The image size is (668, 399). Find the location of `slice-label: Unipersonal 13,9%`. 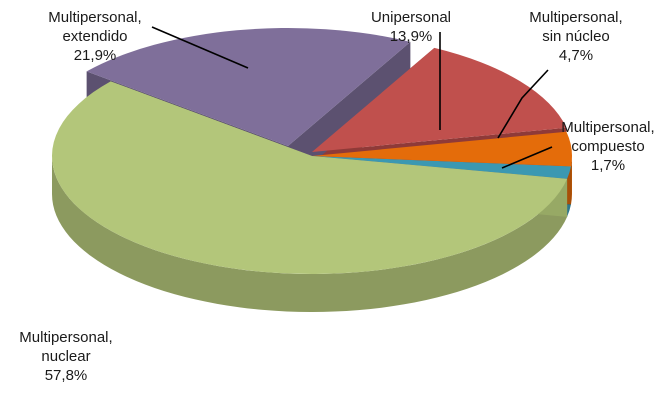

slice-label: Unipersonal 13,9% is located at coordinates (411, 27).